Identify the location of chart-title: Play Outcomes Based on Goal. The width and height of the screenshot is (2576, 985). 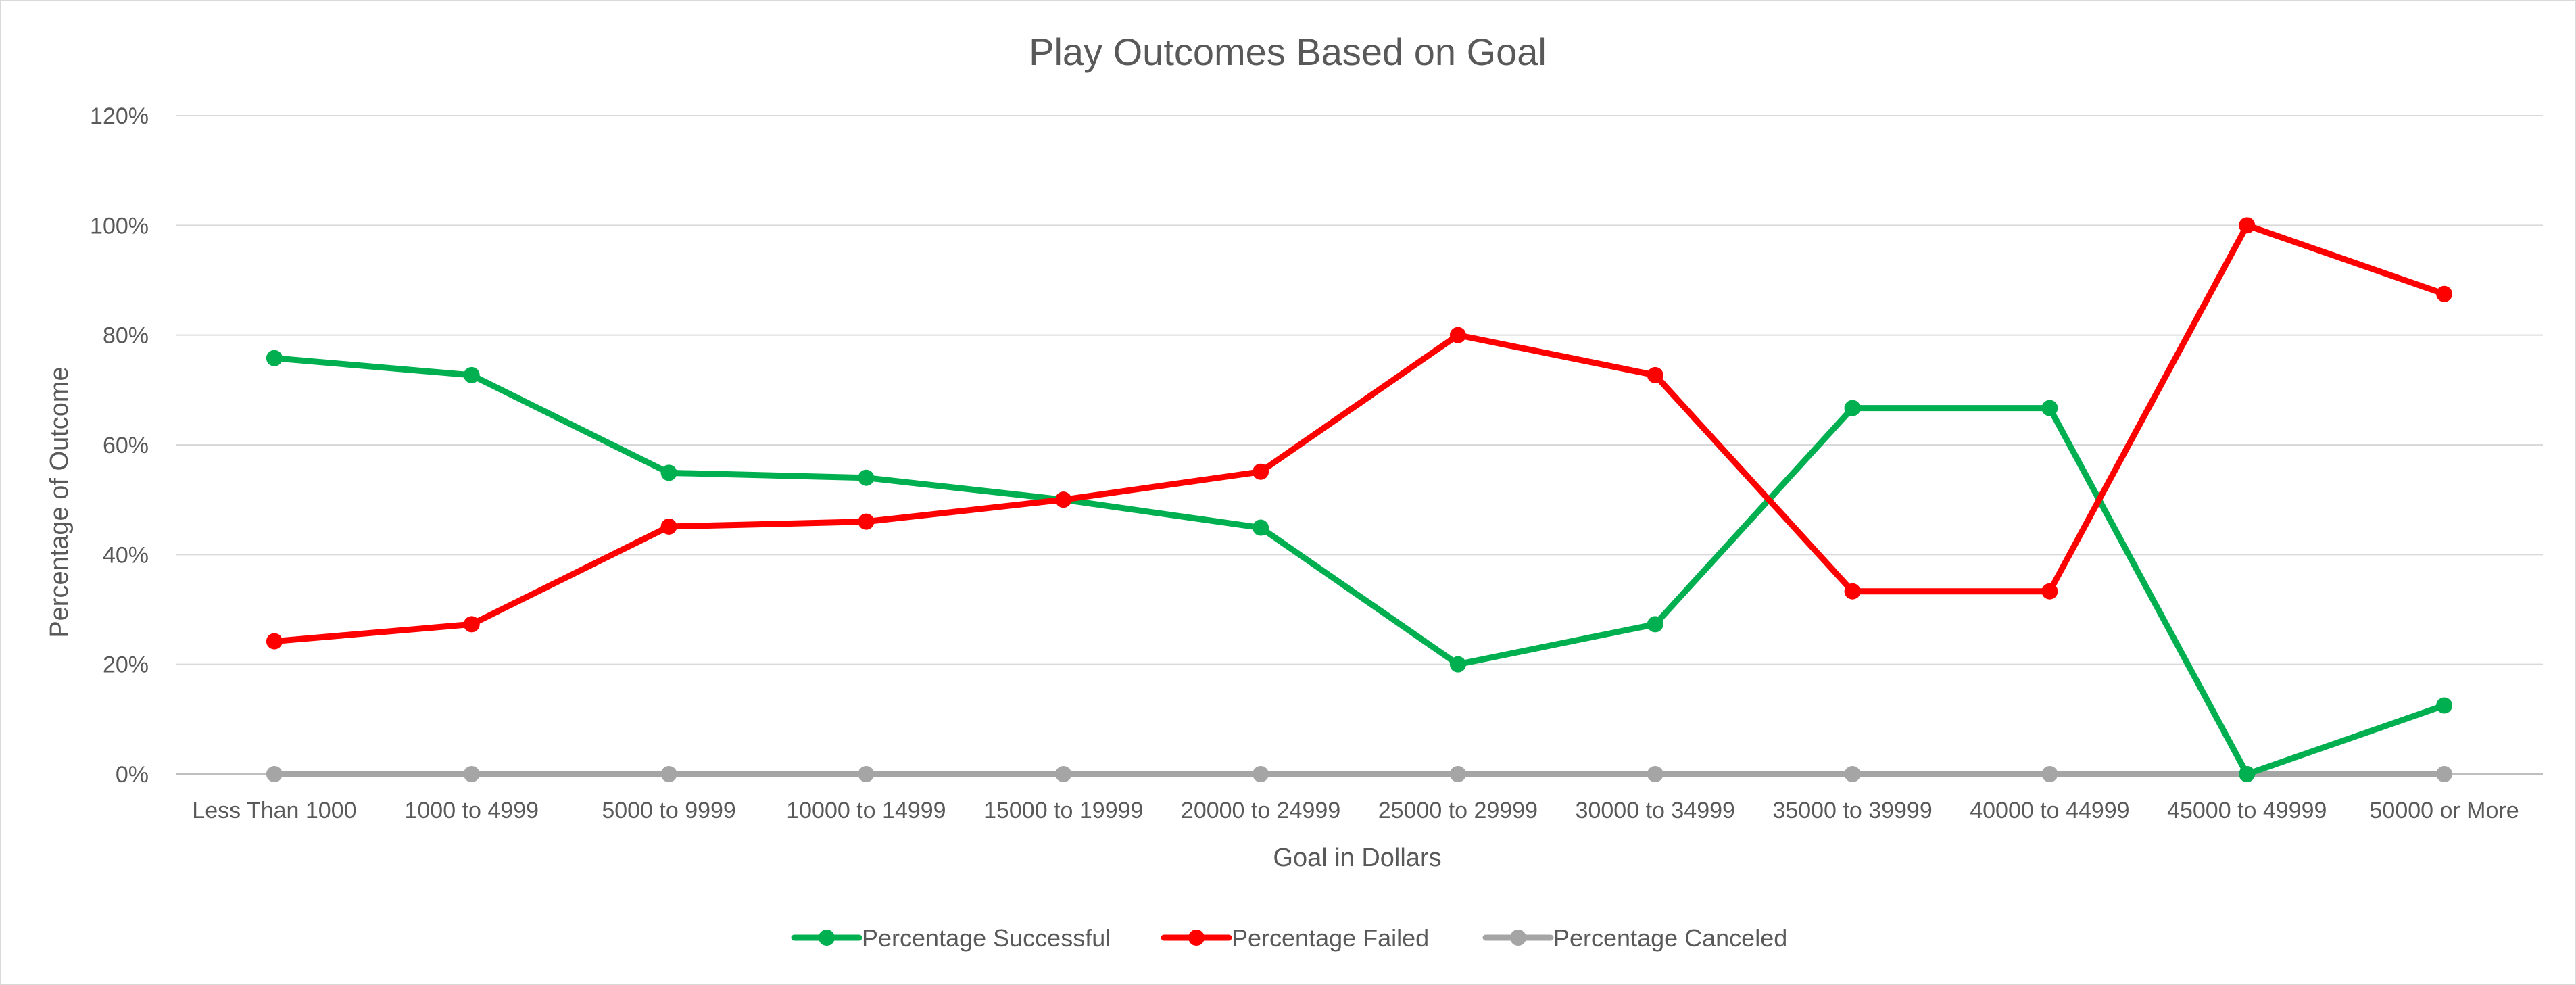
(1288, 51).